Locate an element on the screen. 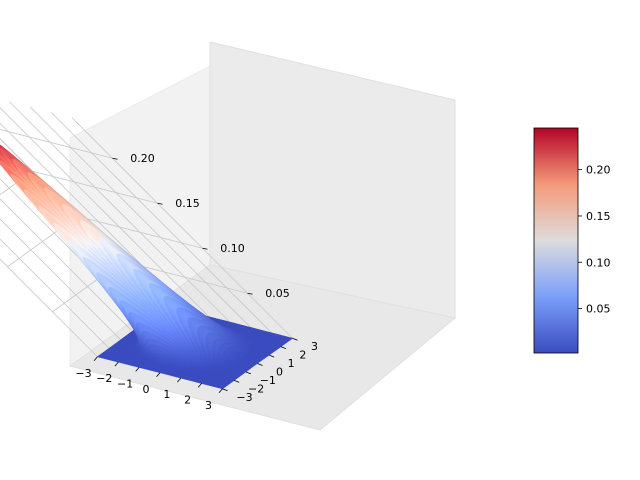 The height and width of the screenshot is (480, 640). x-tick-label: 1 is located at coordinates (166, 394).